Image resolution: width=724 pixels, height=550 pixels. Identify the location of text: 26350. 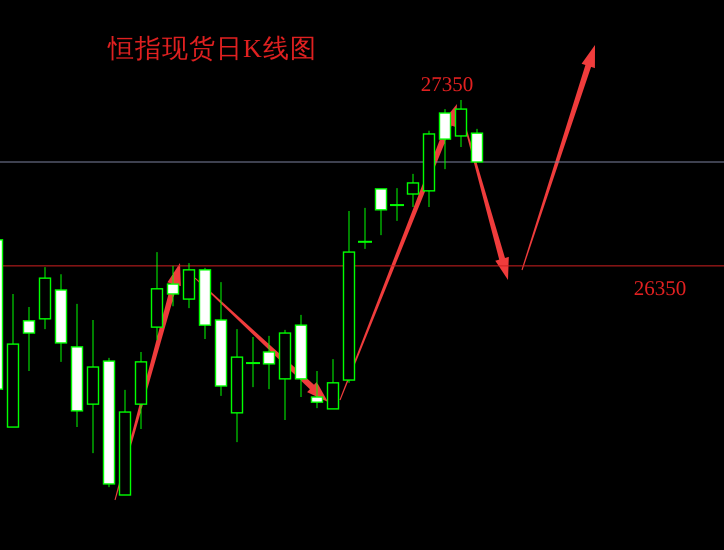
(660, 288).